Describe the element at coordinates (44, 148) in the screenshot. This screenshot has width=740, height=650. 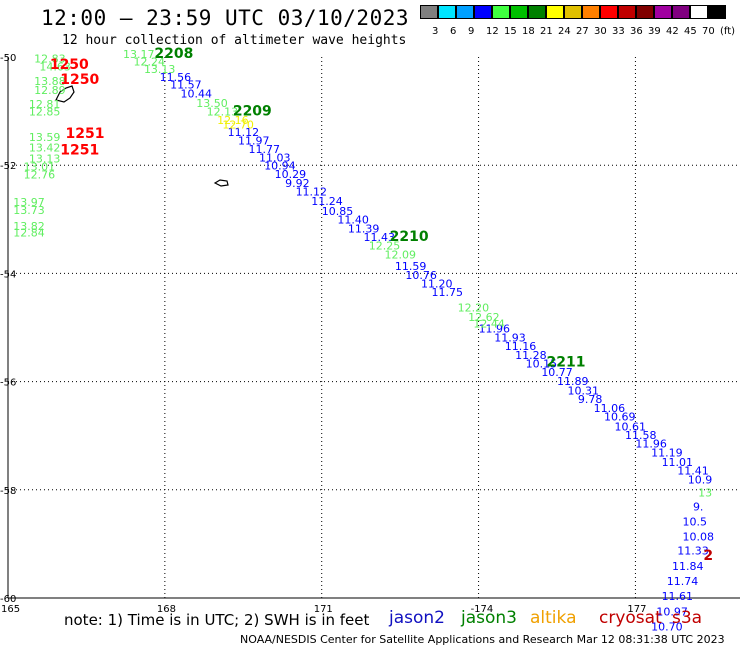
I see `swh-value-label: 13.42` at that location.